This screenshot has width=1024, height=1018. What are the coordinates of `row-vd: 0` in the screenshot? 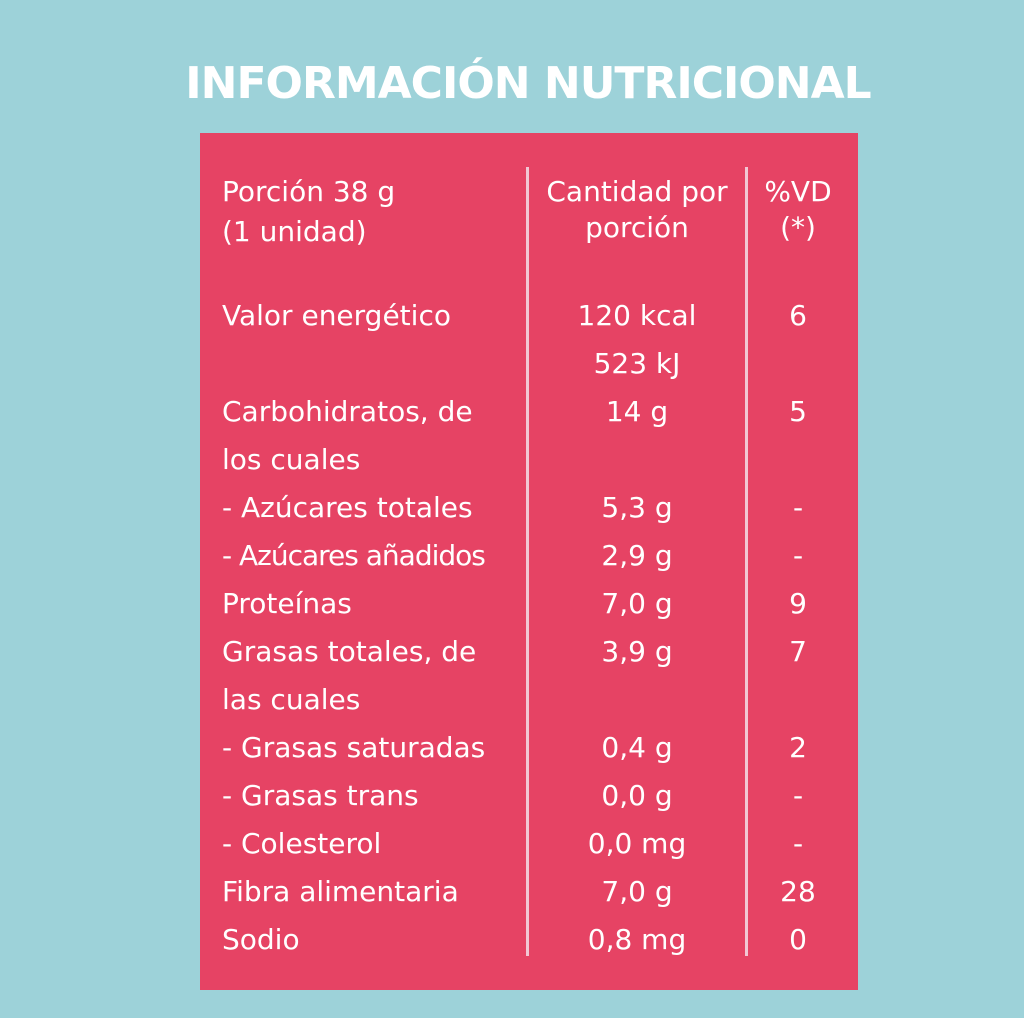 It's located at (798, 939).